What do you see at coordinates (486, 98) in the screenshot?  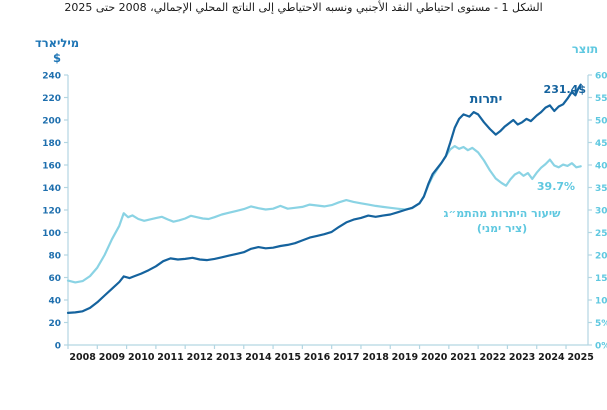 I see `series-reserves-name-label: יתרות` at bounding box center [486, 98].